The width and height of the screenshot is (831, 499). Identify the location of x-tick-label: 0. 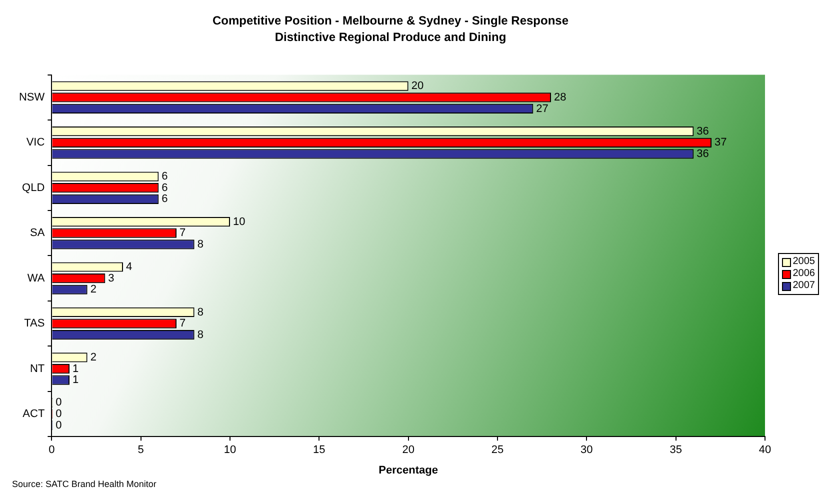
(51, 450).